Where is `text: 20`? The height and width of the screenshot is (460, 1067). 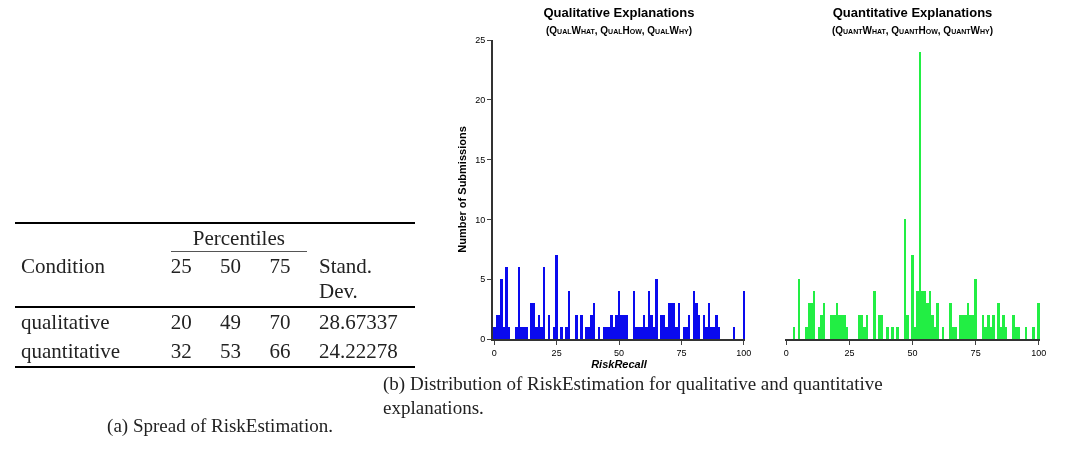
text: 20 is located at coordinates (181, 322).